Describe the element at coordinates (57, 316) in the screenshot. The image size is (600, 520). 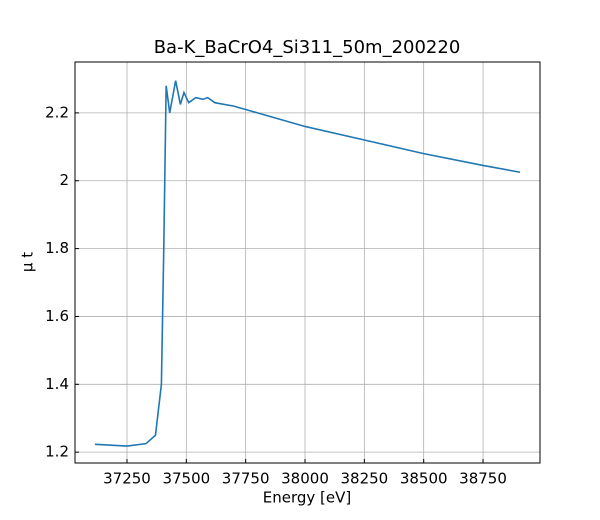
I see `y-tick-label: 1.6` at that location.